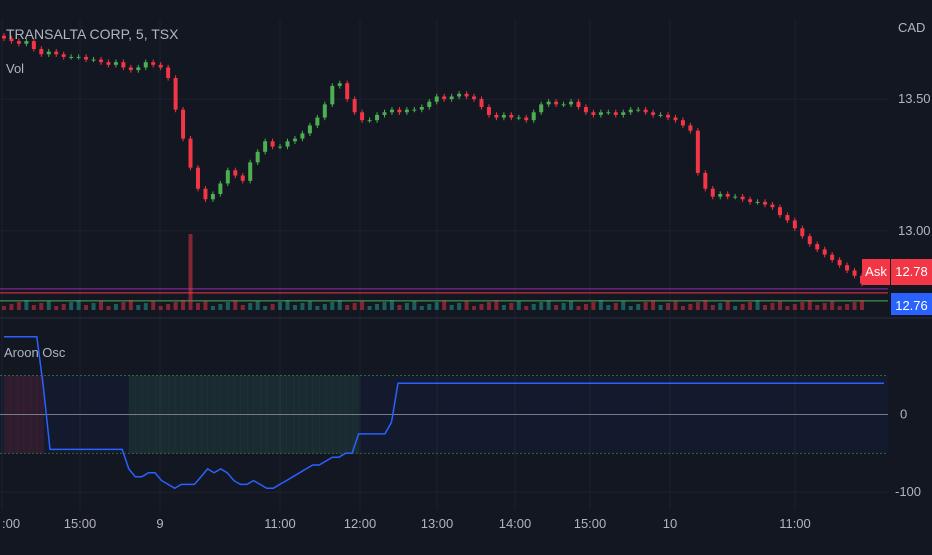 Image resolution: width=932 pixels, height=555 pixels. I want to click on time-axis-tick: 12:00, so click(360, 523).